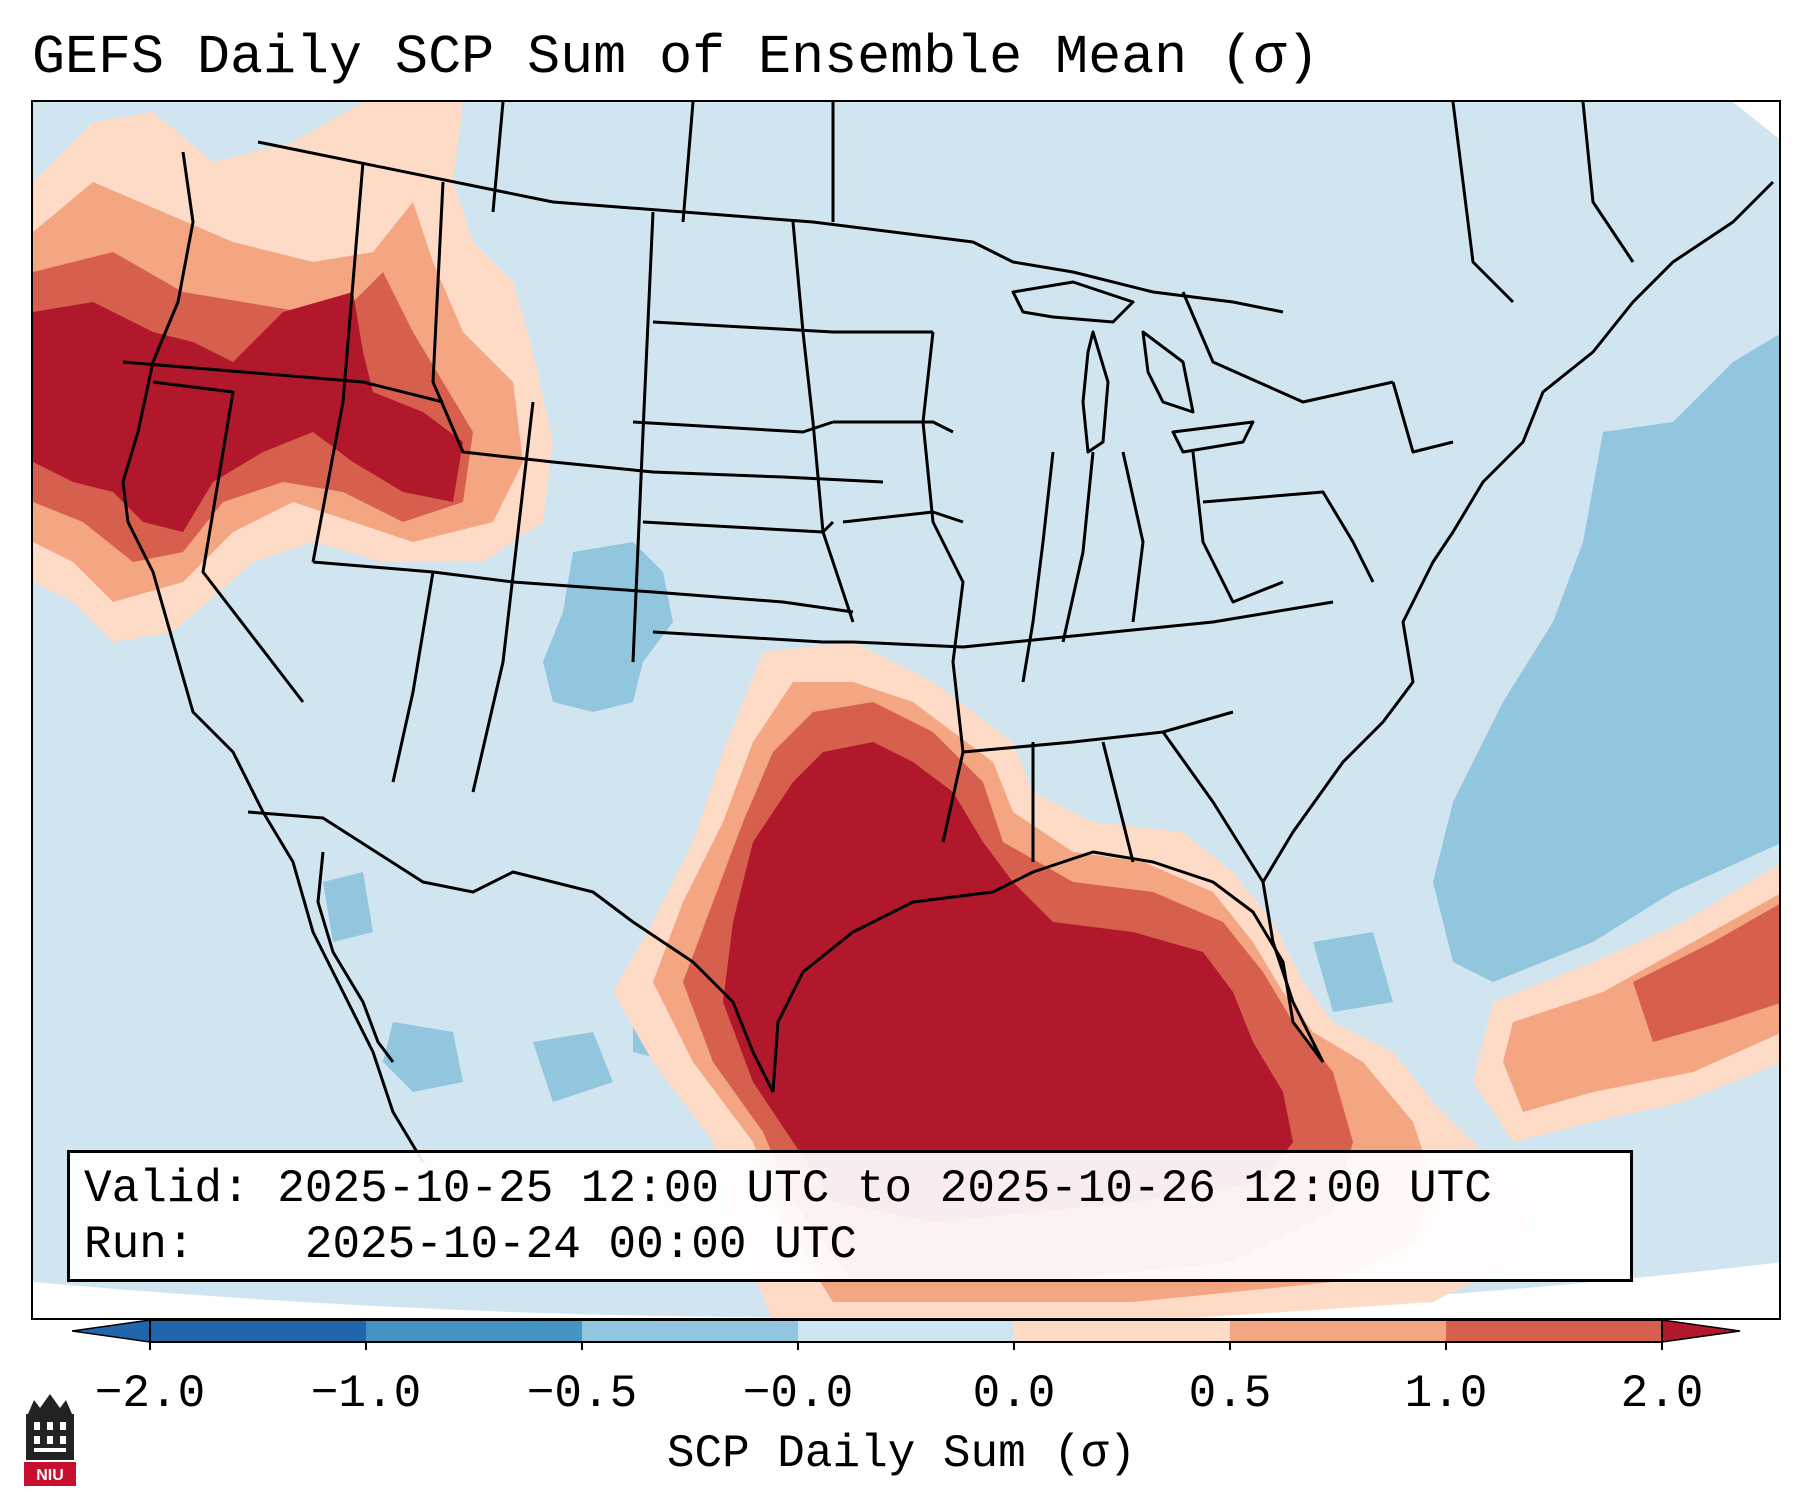  I want to click on colorbar-tick: 1.0, so click(1446, 1394).